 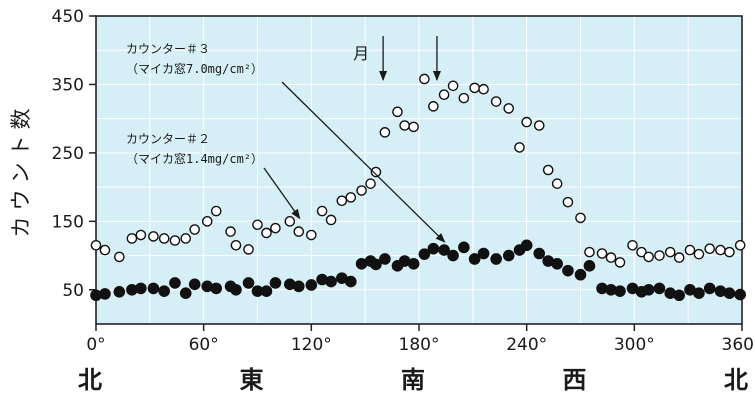 What do you see at coordinates (21, 170) in the screenshot?
I see `y-axis-label: カウント数` at bounding box center [21, 170].